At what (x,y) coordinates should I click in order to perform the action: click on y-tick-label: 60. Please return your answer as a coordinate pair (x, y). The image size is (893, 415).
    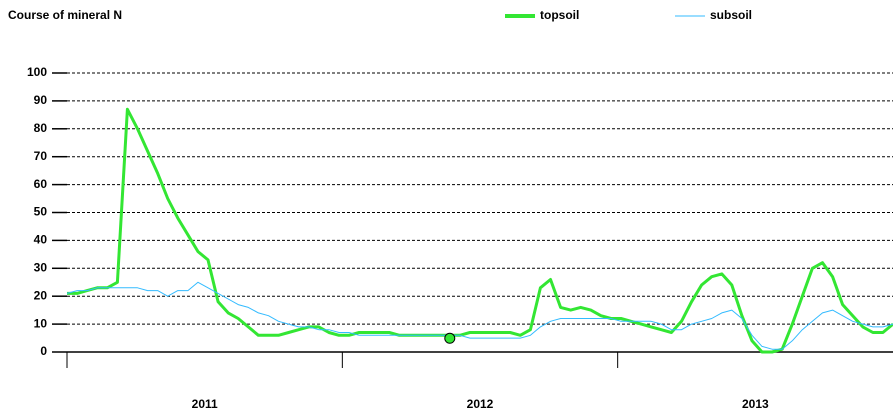
    Looking at the image, I should click on (41, 184).